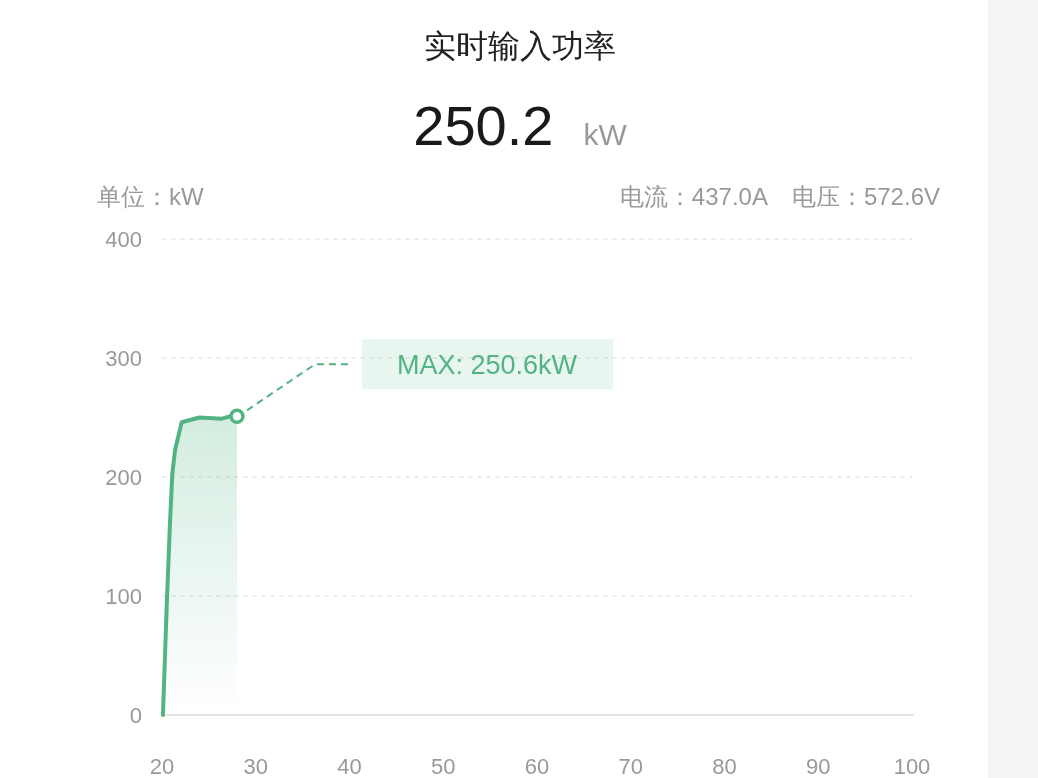 The image size is (1038, 778). I want to click on x-tick-label: 100, so click(912, 766).